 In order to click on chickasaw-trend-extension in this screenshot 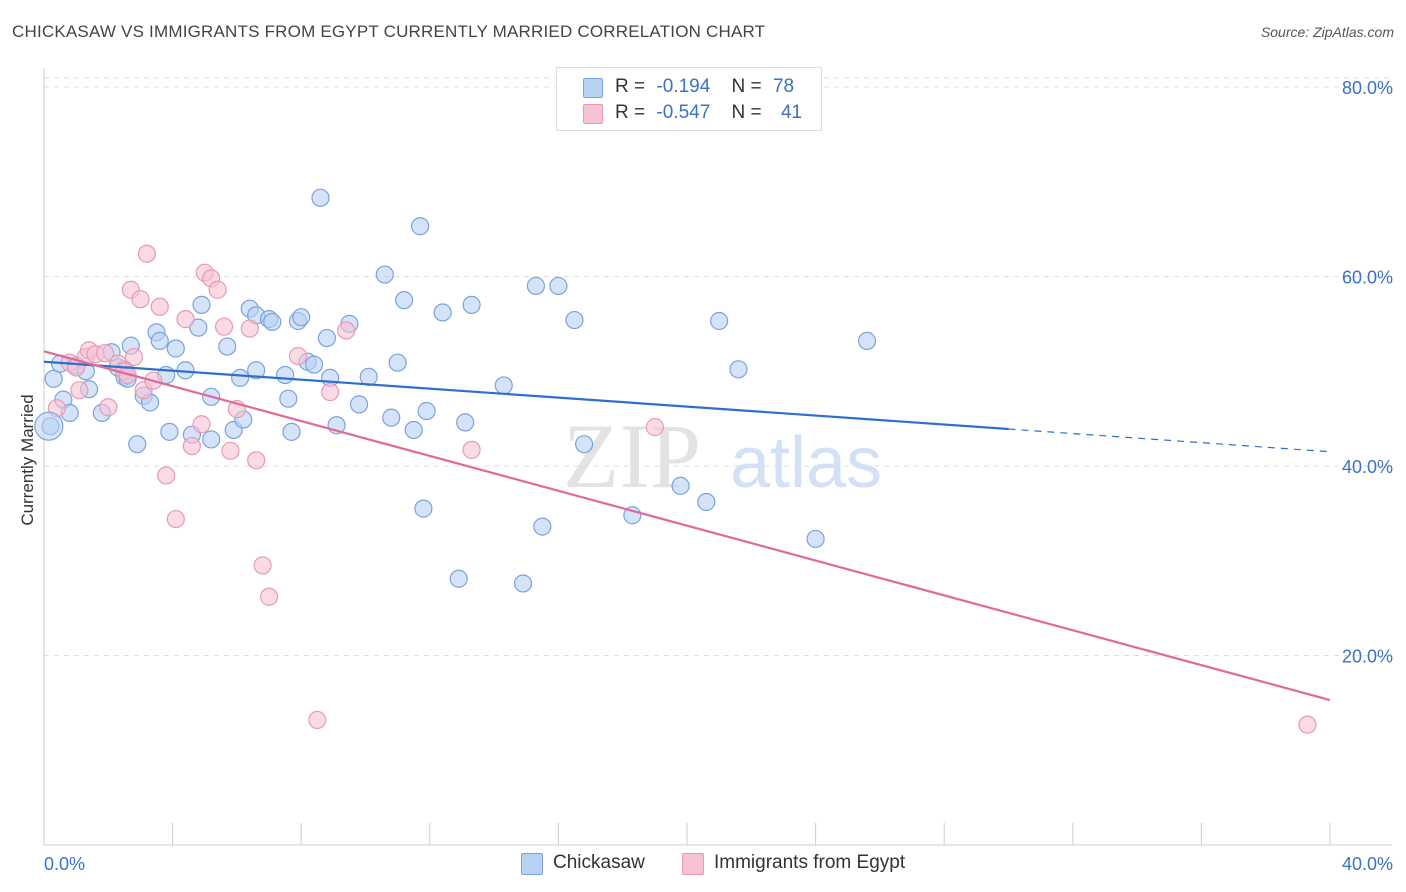, I will do `click(1169, 440)`.